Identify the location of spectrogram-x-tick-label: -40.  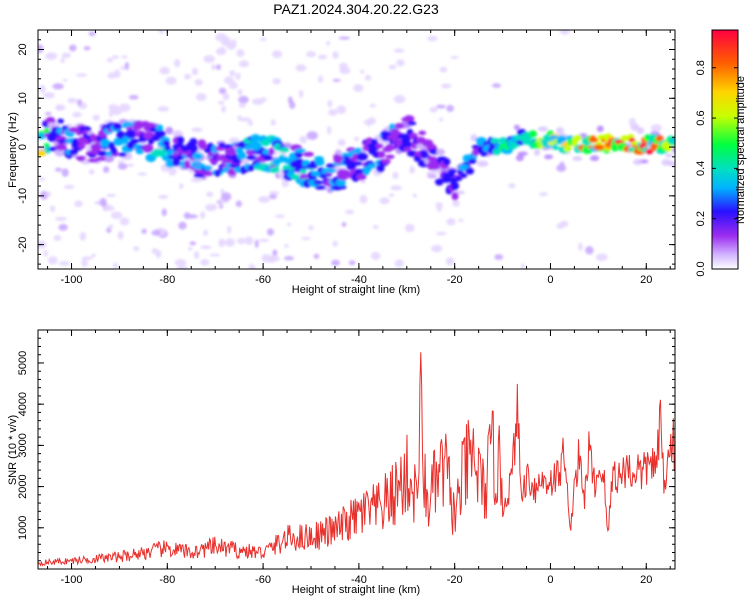
(359, 280).